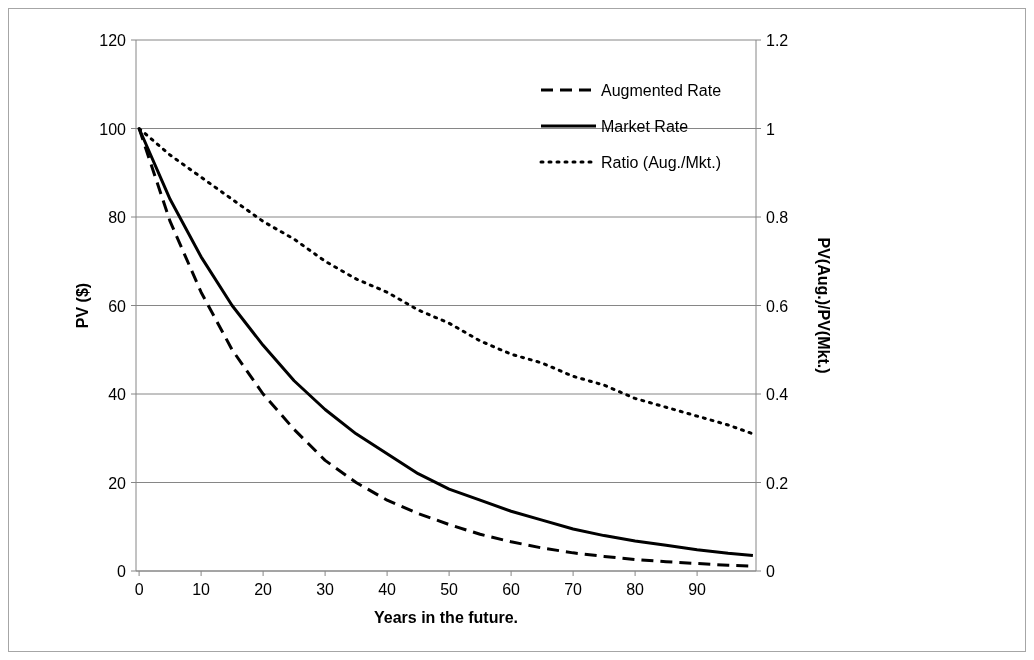  I want to click on x-tick-label: 50, so click(449, 589).